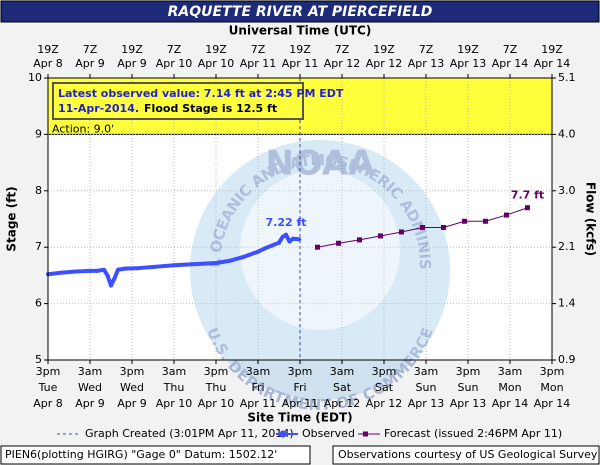 This screenshot has height=465, width=600. What do you see at coordinates (365, 434) in the screenshot?
I see `legend-forecast-marker` at bounding box center [365, 434].